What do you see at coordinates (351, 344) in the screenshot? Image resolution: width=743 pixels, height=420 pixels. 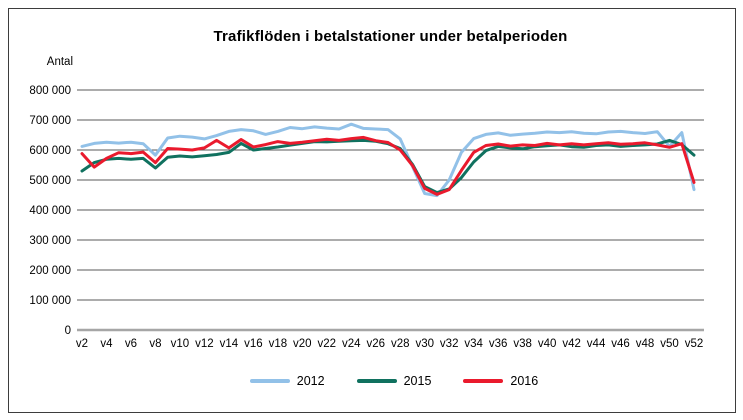 I see `x-tick-label: v24` at bounding box center [351, 344].